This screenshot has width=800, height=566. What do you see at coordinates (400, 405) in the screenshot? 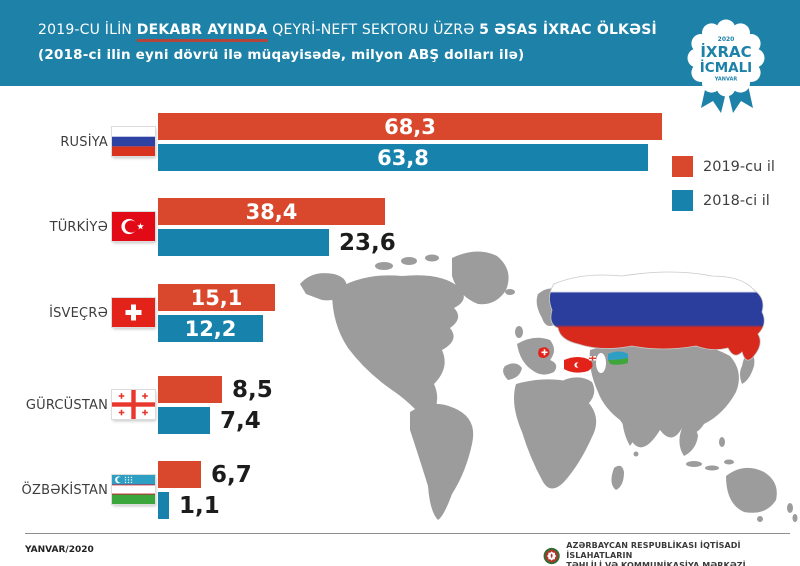
I see `chart-row-gurcustan: GÜRCÜSTAN 8,5 7,4` at bounding box center [400, 405].